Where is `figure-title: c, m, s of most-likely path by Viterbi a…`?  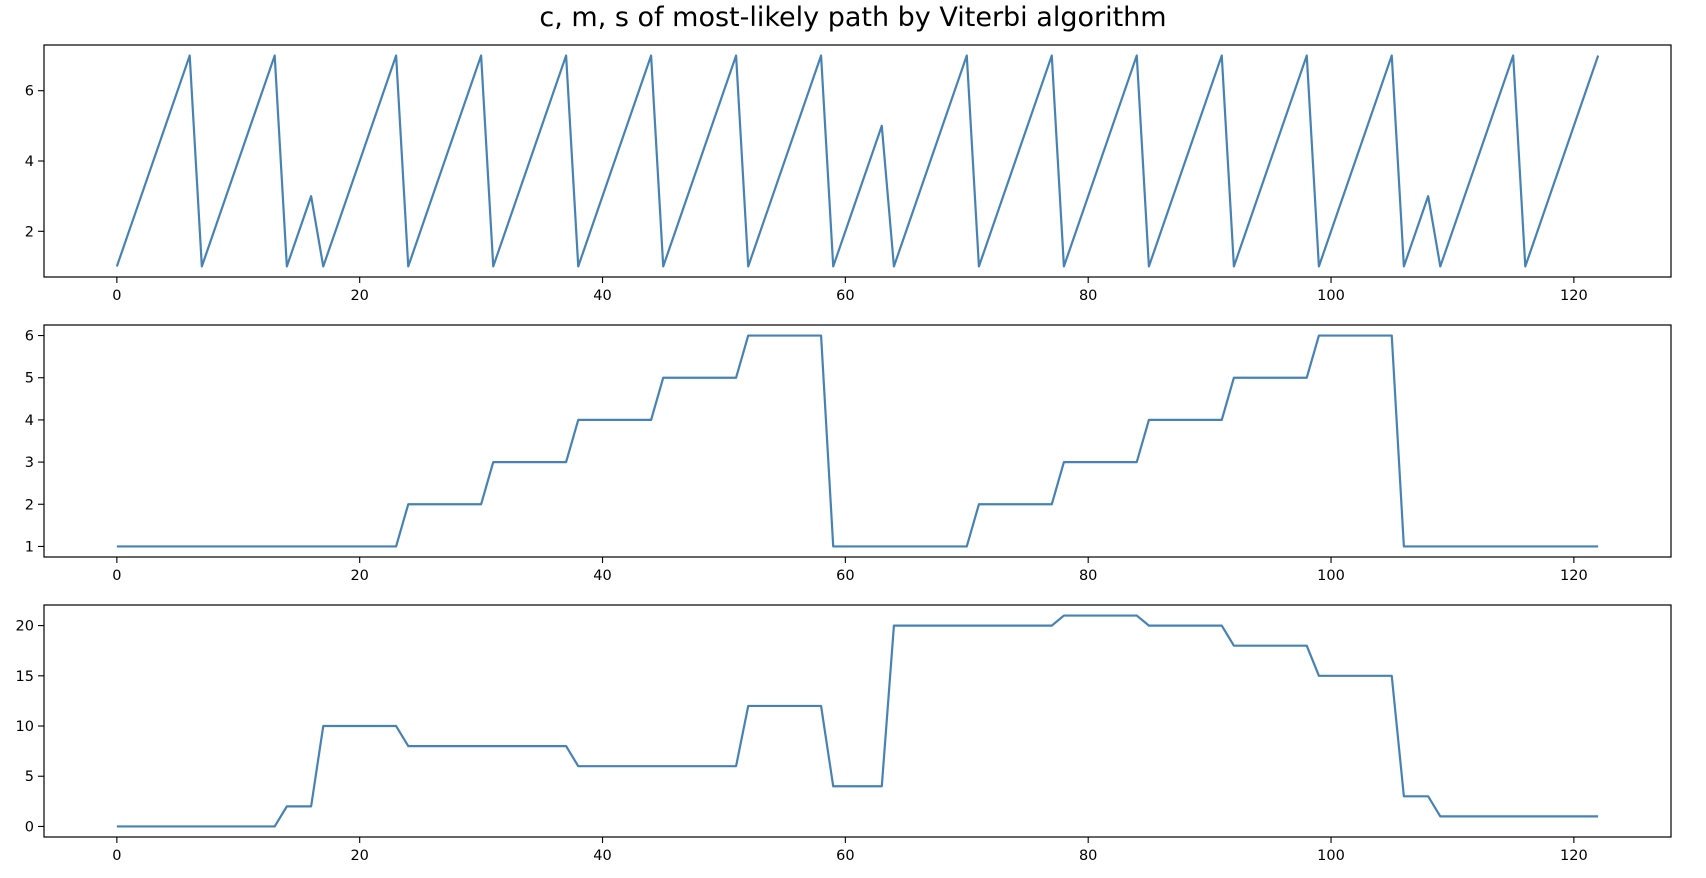
figure-title: c, m, s of most-likely path by Viterbi a… is located at coordinates (853, 17).